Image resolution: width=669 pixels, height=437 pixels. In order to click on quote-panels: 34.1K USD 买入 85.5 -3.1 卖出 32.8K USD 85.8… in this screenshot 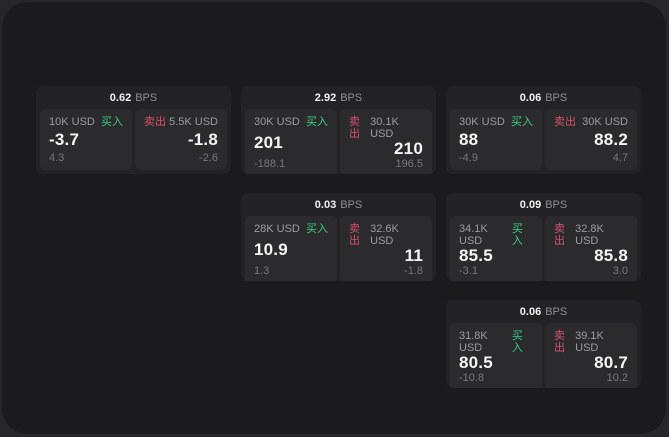, I will do `click(543, 248)`.